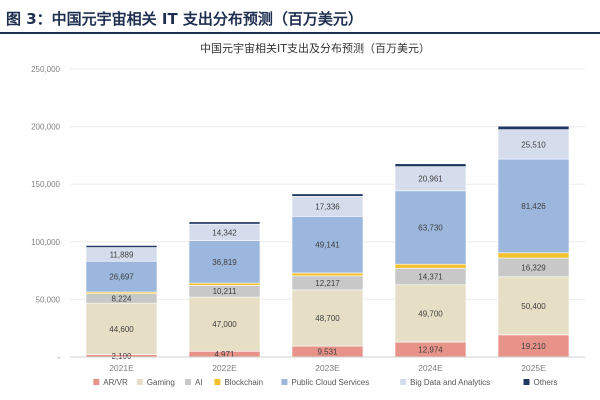 The image size is (600, 400). Describe the element at coordinates (199, 382) in the screenshot. I see `legend-label: AI` at that location.